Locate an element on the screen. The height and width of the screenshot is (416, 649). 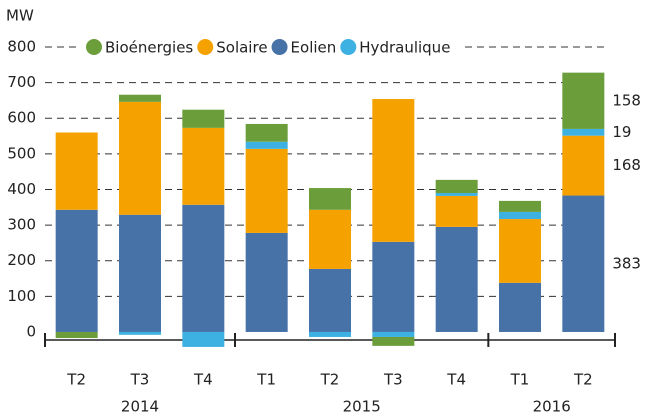
data-label: 19 is located at coordinates (621, 132).